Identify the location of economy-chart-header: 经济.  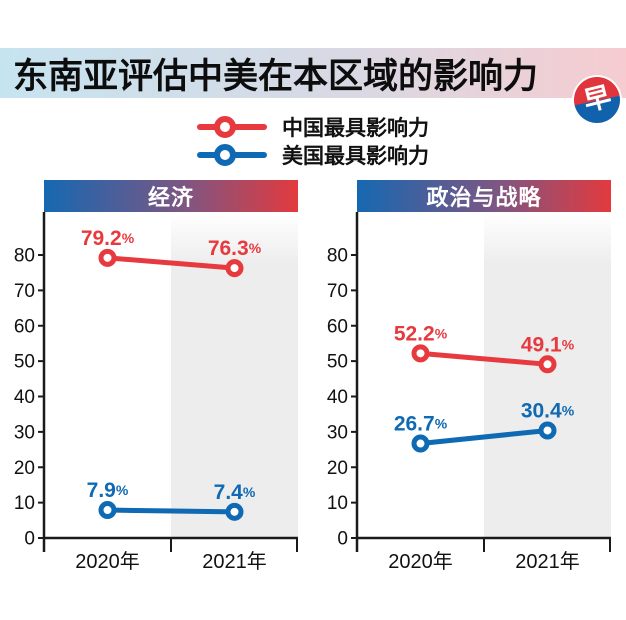
(171, 196).